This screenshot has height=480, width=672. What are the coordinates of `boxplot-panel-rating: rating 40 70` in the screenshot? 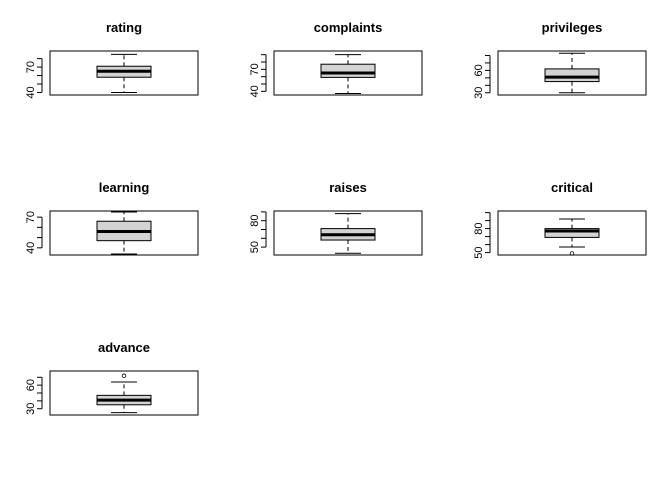 It's located at (112, 59).